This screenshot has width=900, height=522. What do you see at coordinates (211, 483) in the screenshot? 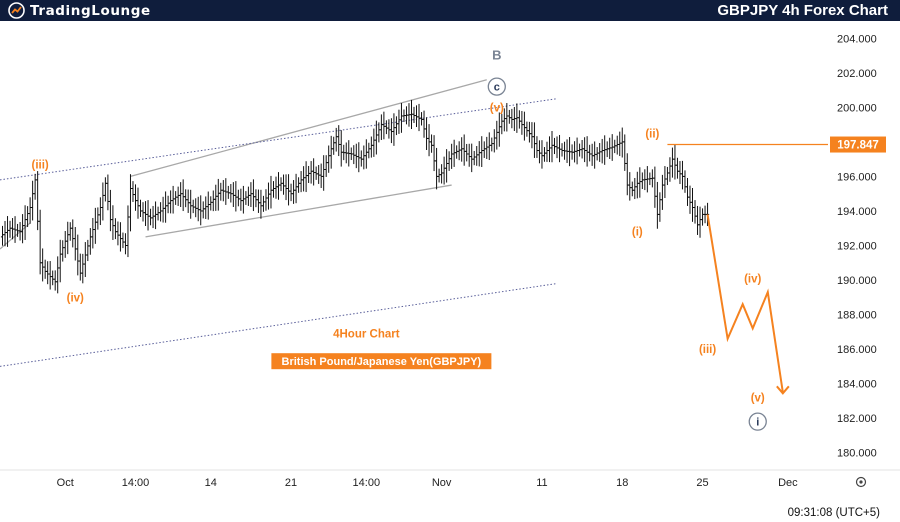
I see `x-tick-label: 14` at bounding box center [211, 483].